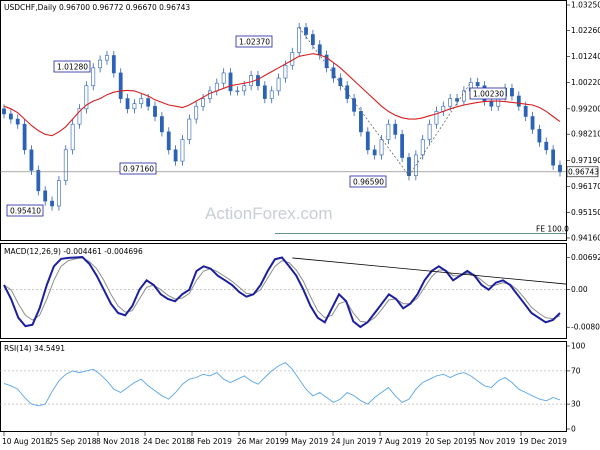 This screenshot has width=600, height=450. Describe the element at coordinates (254, 42) in the screenshot. I see `annotation-label: 1.02370` at that location.